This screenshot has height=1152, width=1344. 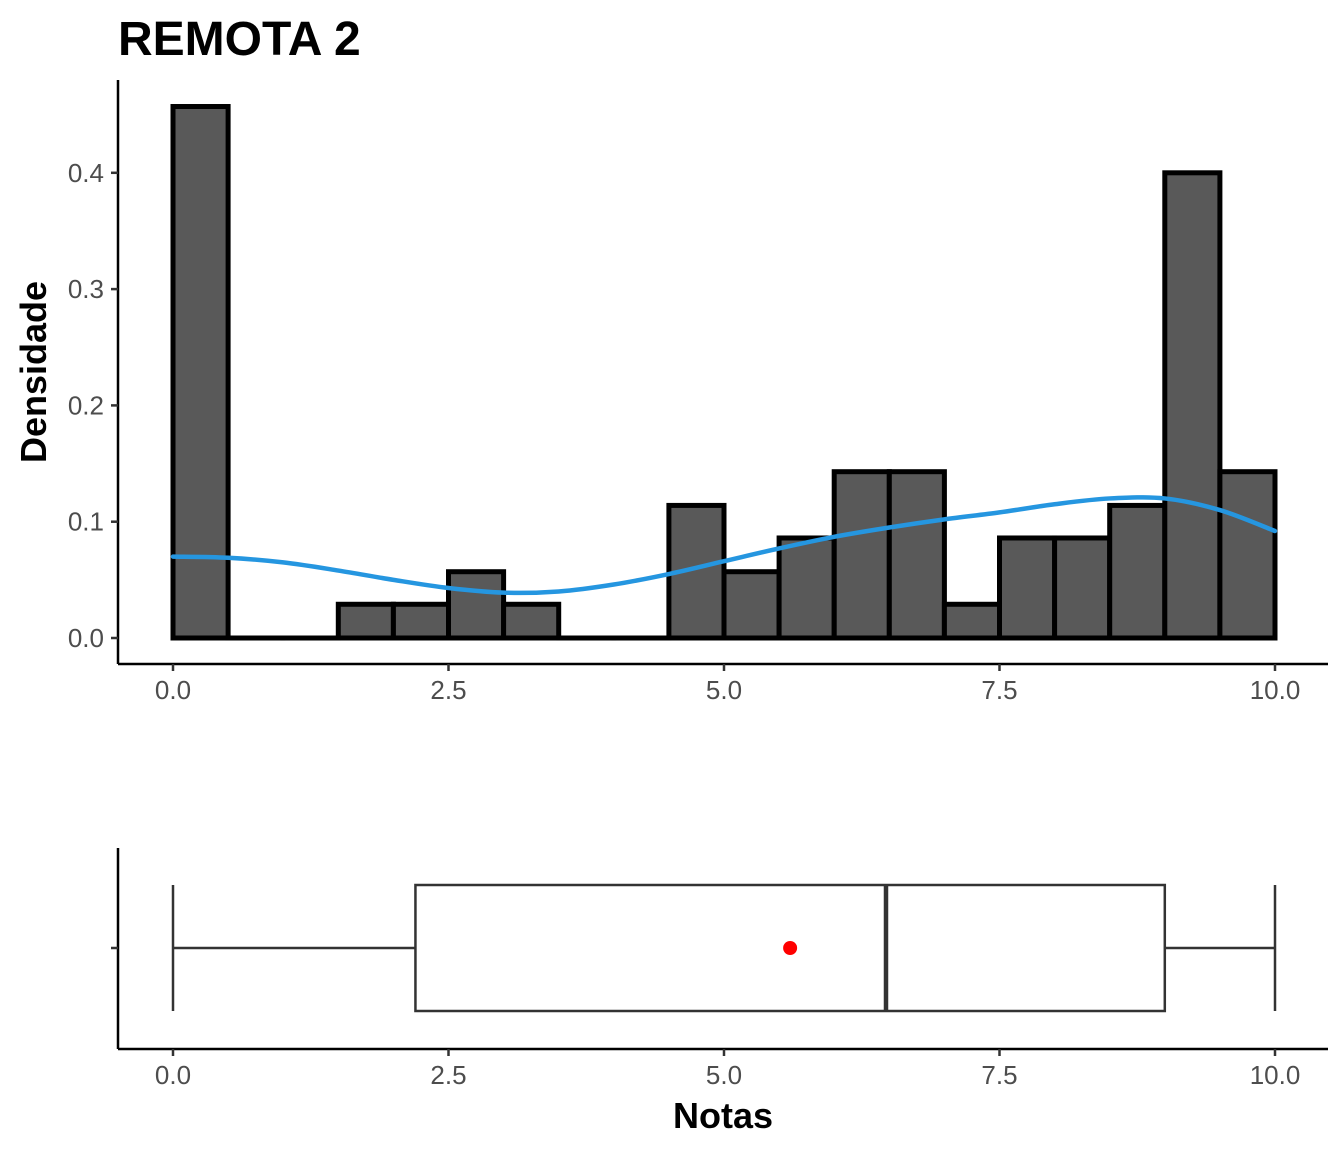 What do you see at coordinates (1275, 1075) in the screenshot?
I see `box-x-tick-label: 10.0` at bounding box center [1275, 1075].